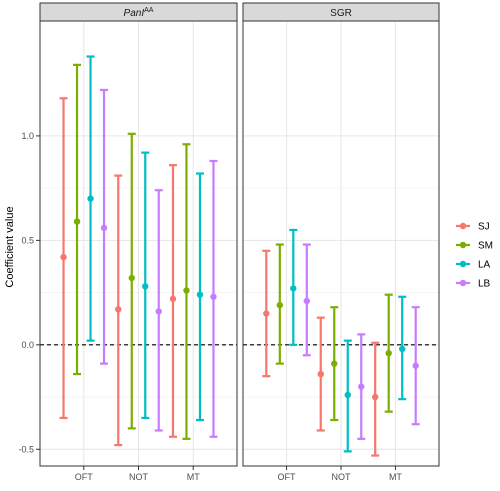 The width and height of the screenshot is (500, 491). What do you see at coordinates (27, 345) in the screenshot?
I see `y-tick-label: 0.0` at bounding box center [27, 345].